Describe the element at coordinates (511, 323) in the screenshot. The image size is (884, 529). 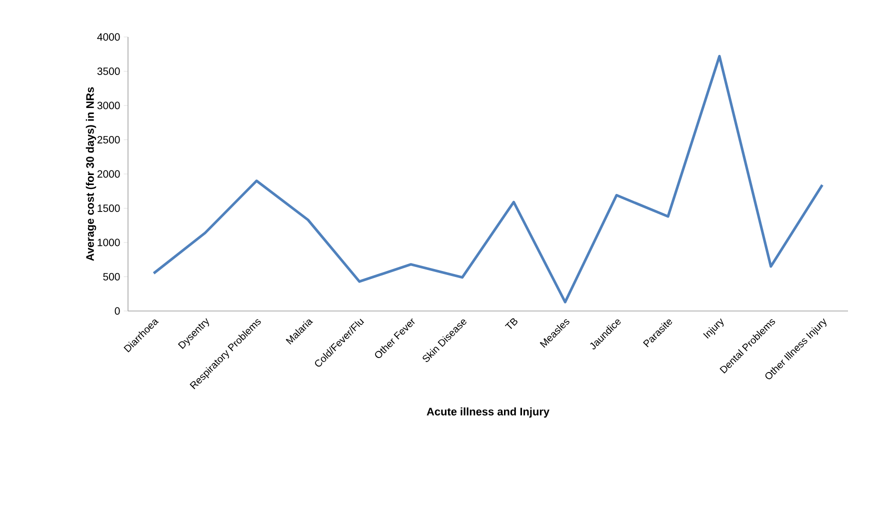
I see `x-tick-label: TB` at that location.